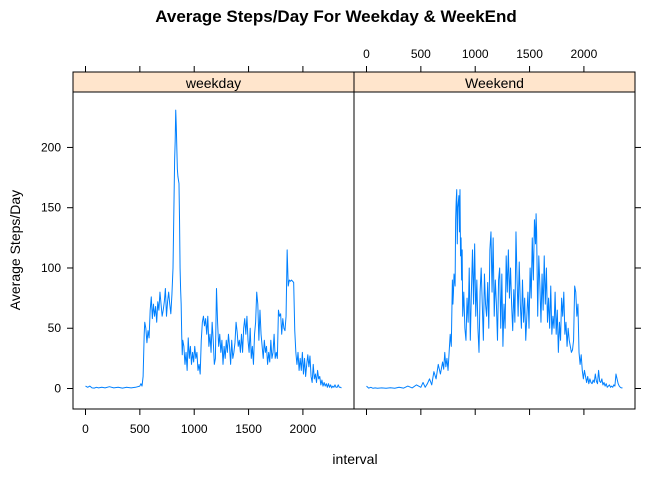 The width and height of the screenshot is (672, 480). I want to click on strip-label-weekday: weekday, so click(213, 83).